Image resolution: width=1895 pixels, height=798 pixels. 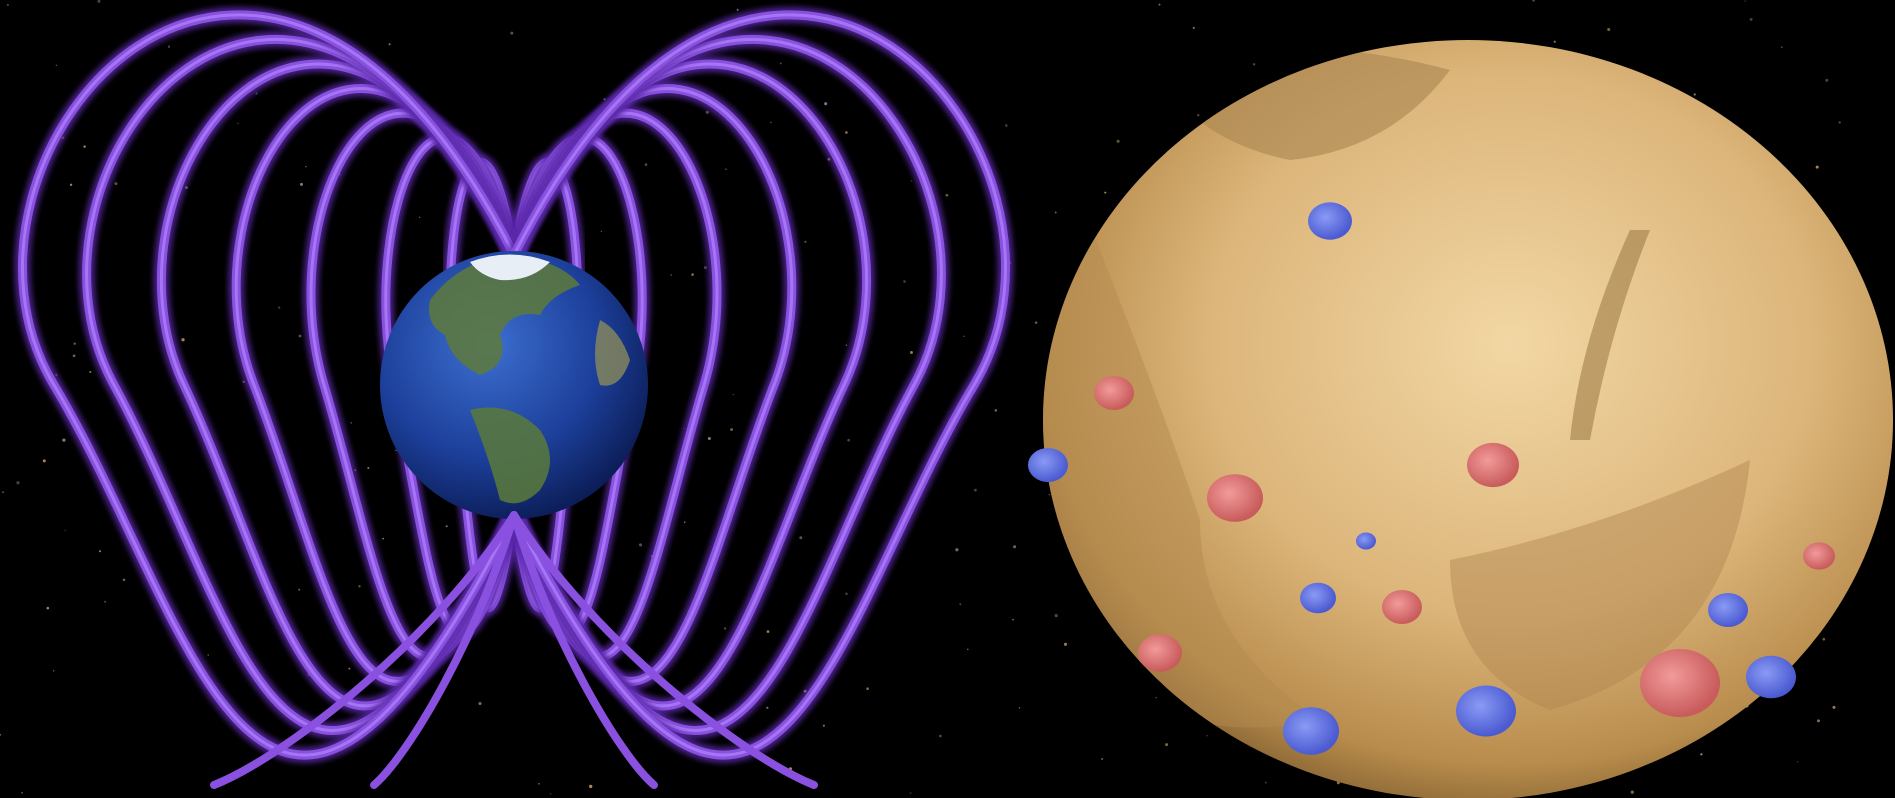 I want to click on dark-region, so click(x=1600, y=585).